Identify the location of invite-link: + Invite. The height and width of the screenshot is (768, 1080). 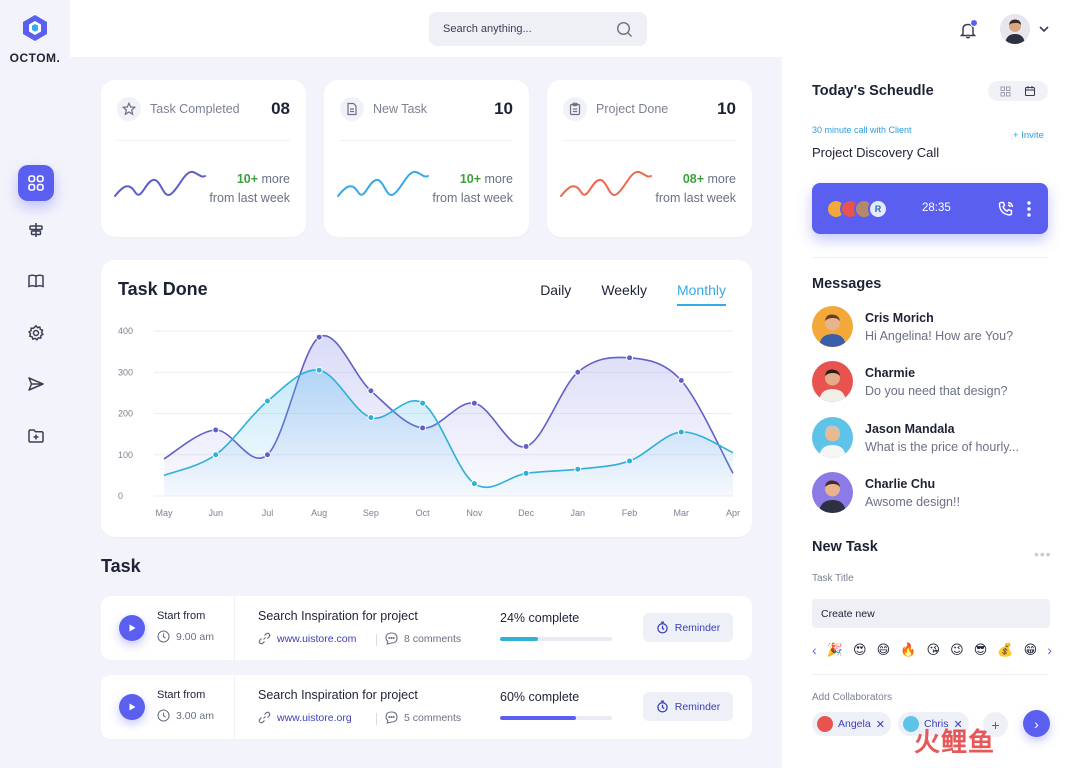
(1028, 135).